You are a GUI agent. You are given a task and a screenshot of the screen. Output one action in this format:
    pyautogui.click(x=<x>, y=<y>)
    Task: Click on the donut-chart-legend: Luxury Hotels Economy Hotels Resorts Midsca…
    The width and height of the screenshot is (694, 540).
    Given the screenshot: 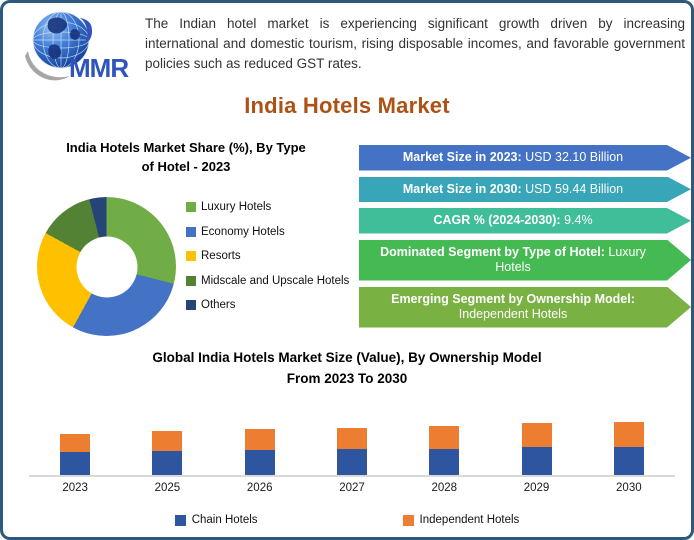 What is the action you would take?
    pyautogui.click(x=267, y=256)
    